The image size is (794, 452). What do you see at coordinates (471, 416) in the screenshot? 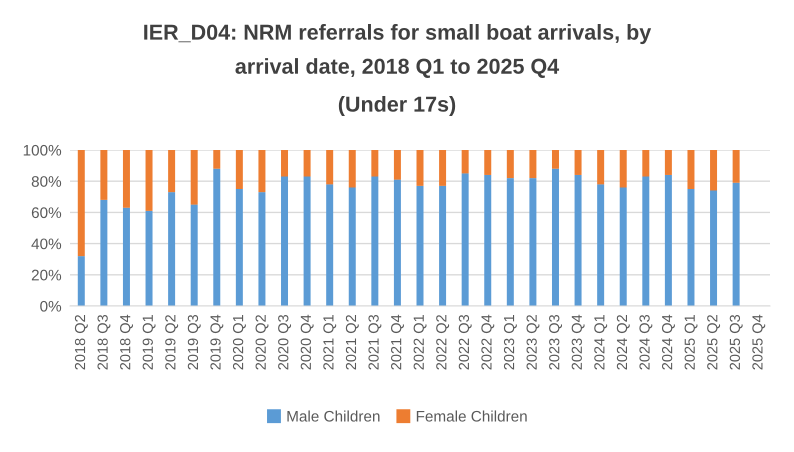
I see `legend-label: Female Children` at bounding box center [471, 416].